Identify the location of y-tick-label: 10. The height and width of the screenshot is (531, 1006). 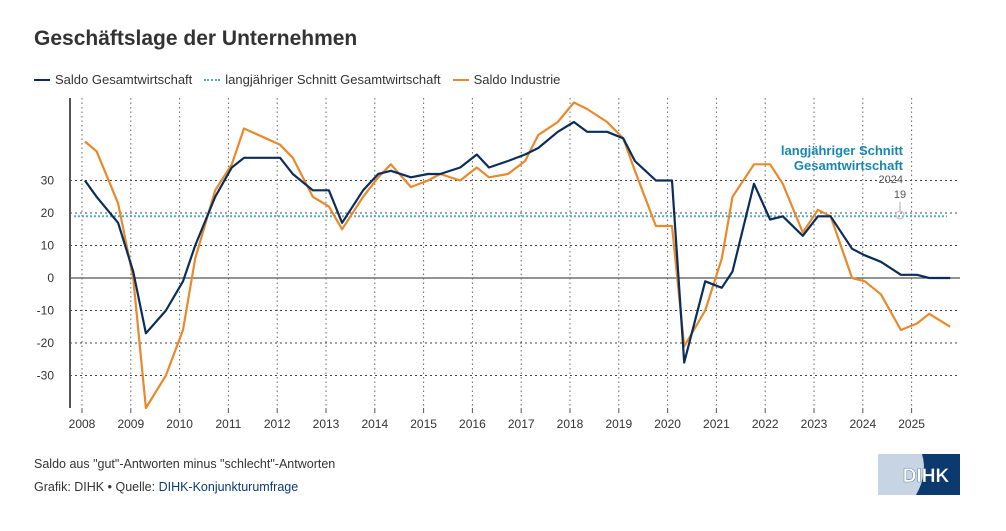
(48, 246).